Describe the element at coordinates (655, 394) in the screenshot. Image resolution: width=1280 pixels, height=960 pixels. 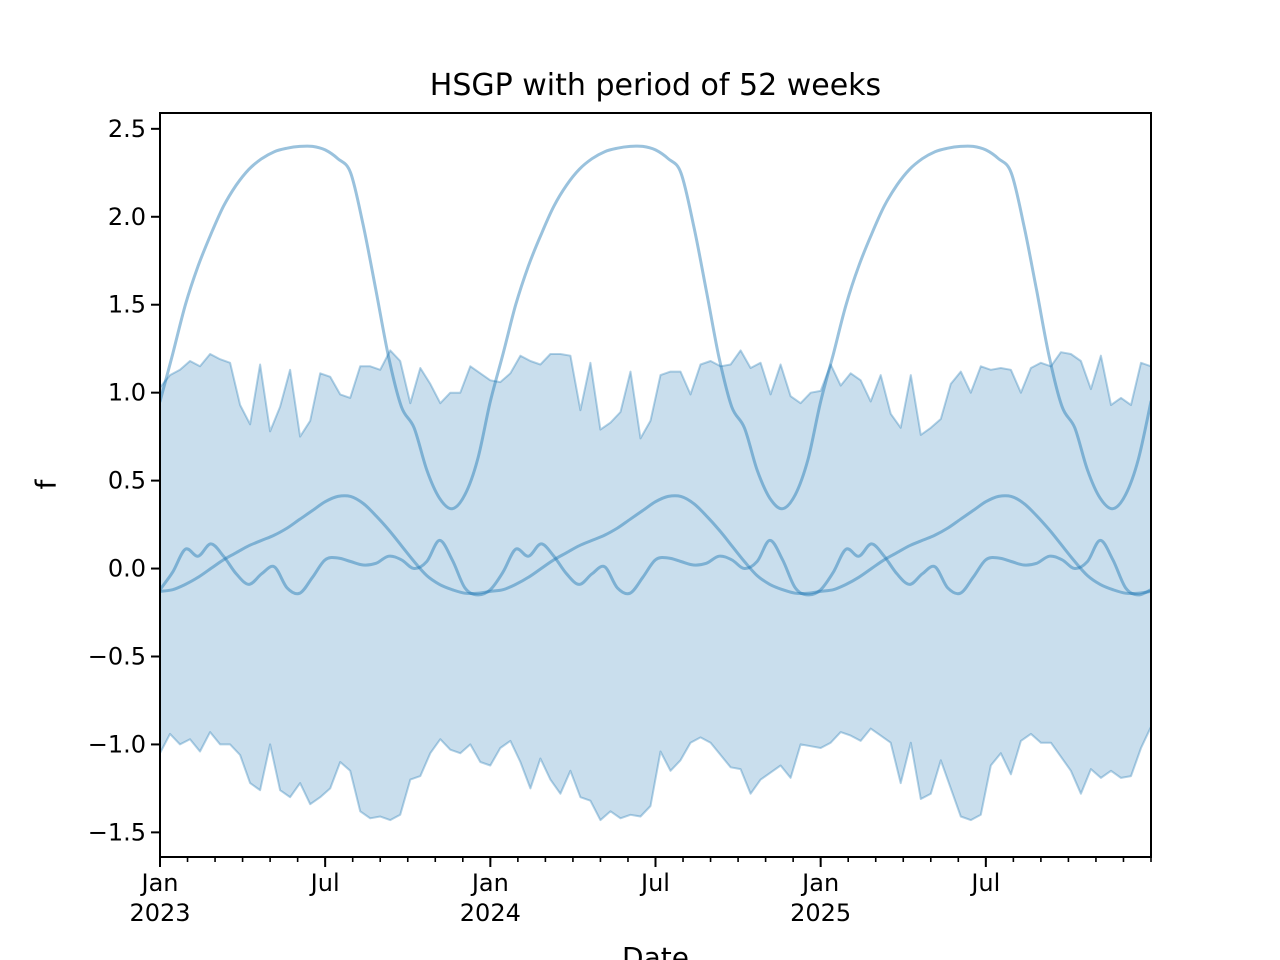
I see `uncertainty-band-upper-edge` at that location.